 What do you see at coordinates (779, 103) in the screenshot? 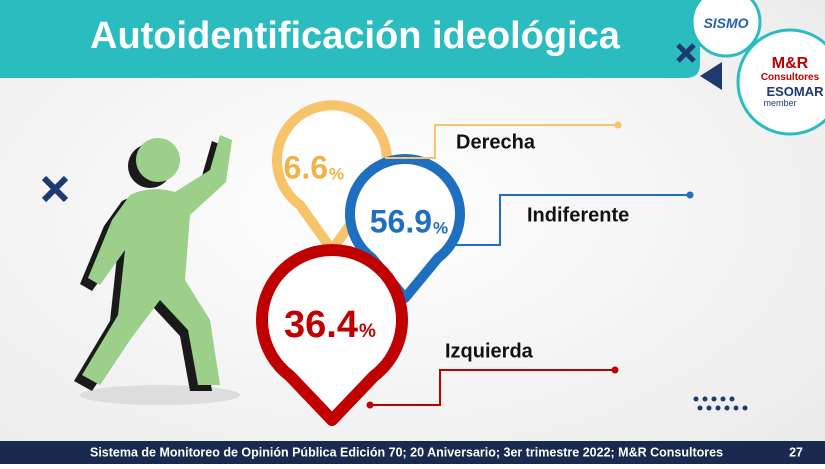
I see `logo-text: member` at bounding box center [779, 103].